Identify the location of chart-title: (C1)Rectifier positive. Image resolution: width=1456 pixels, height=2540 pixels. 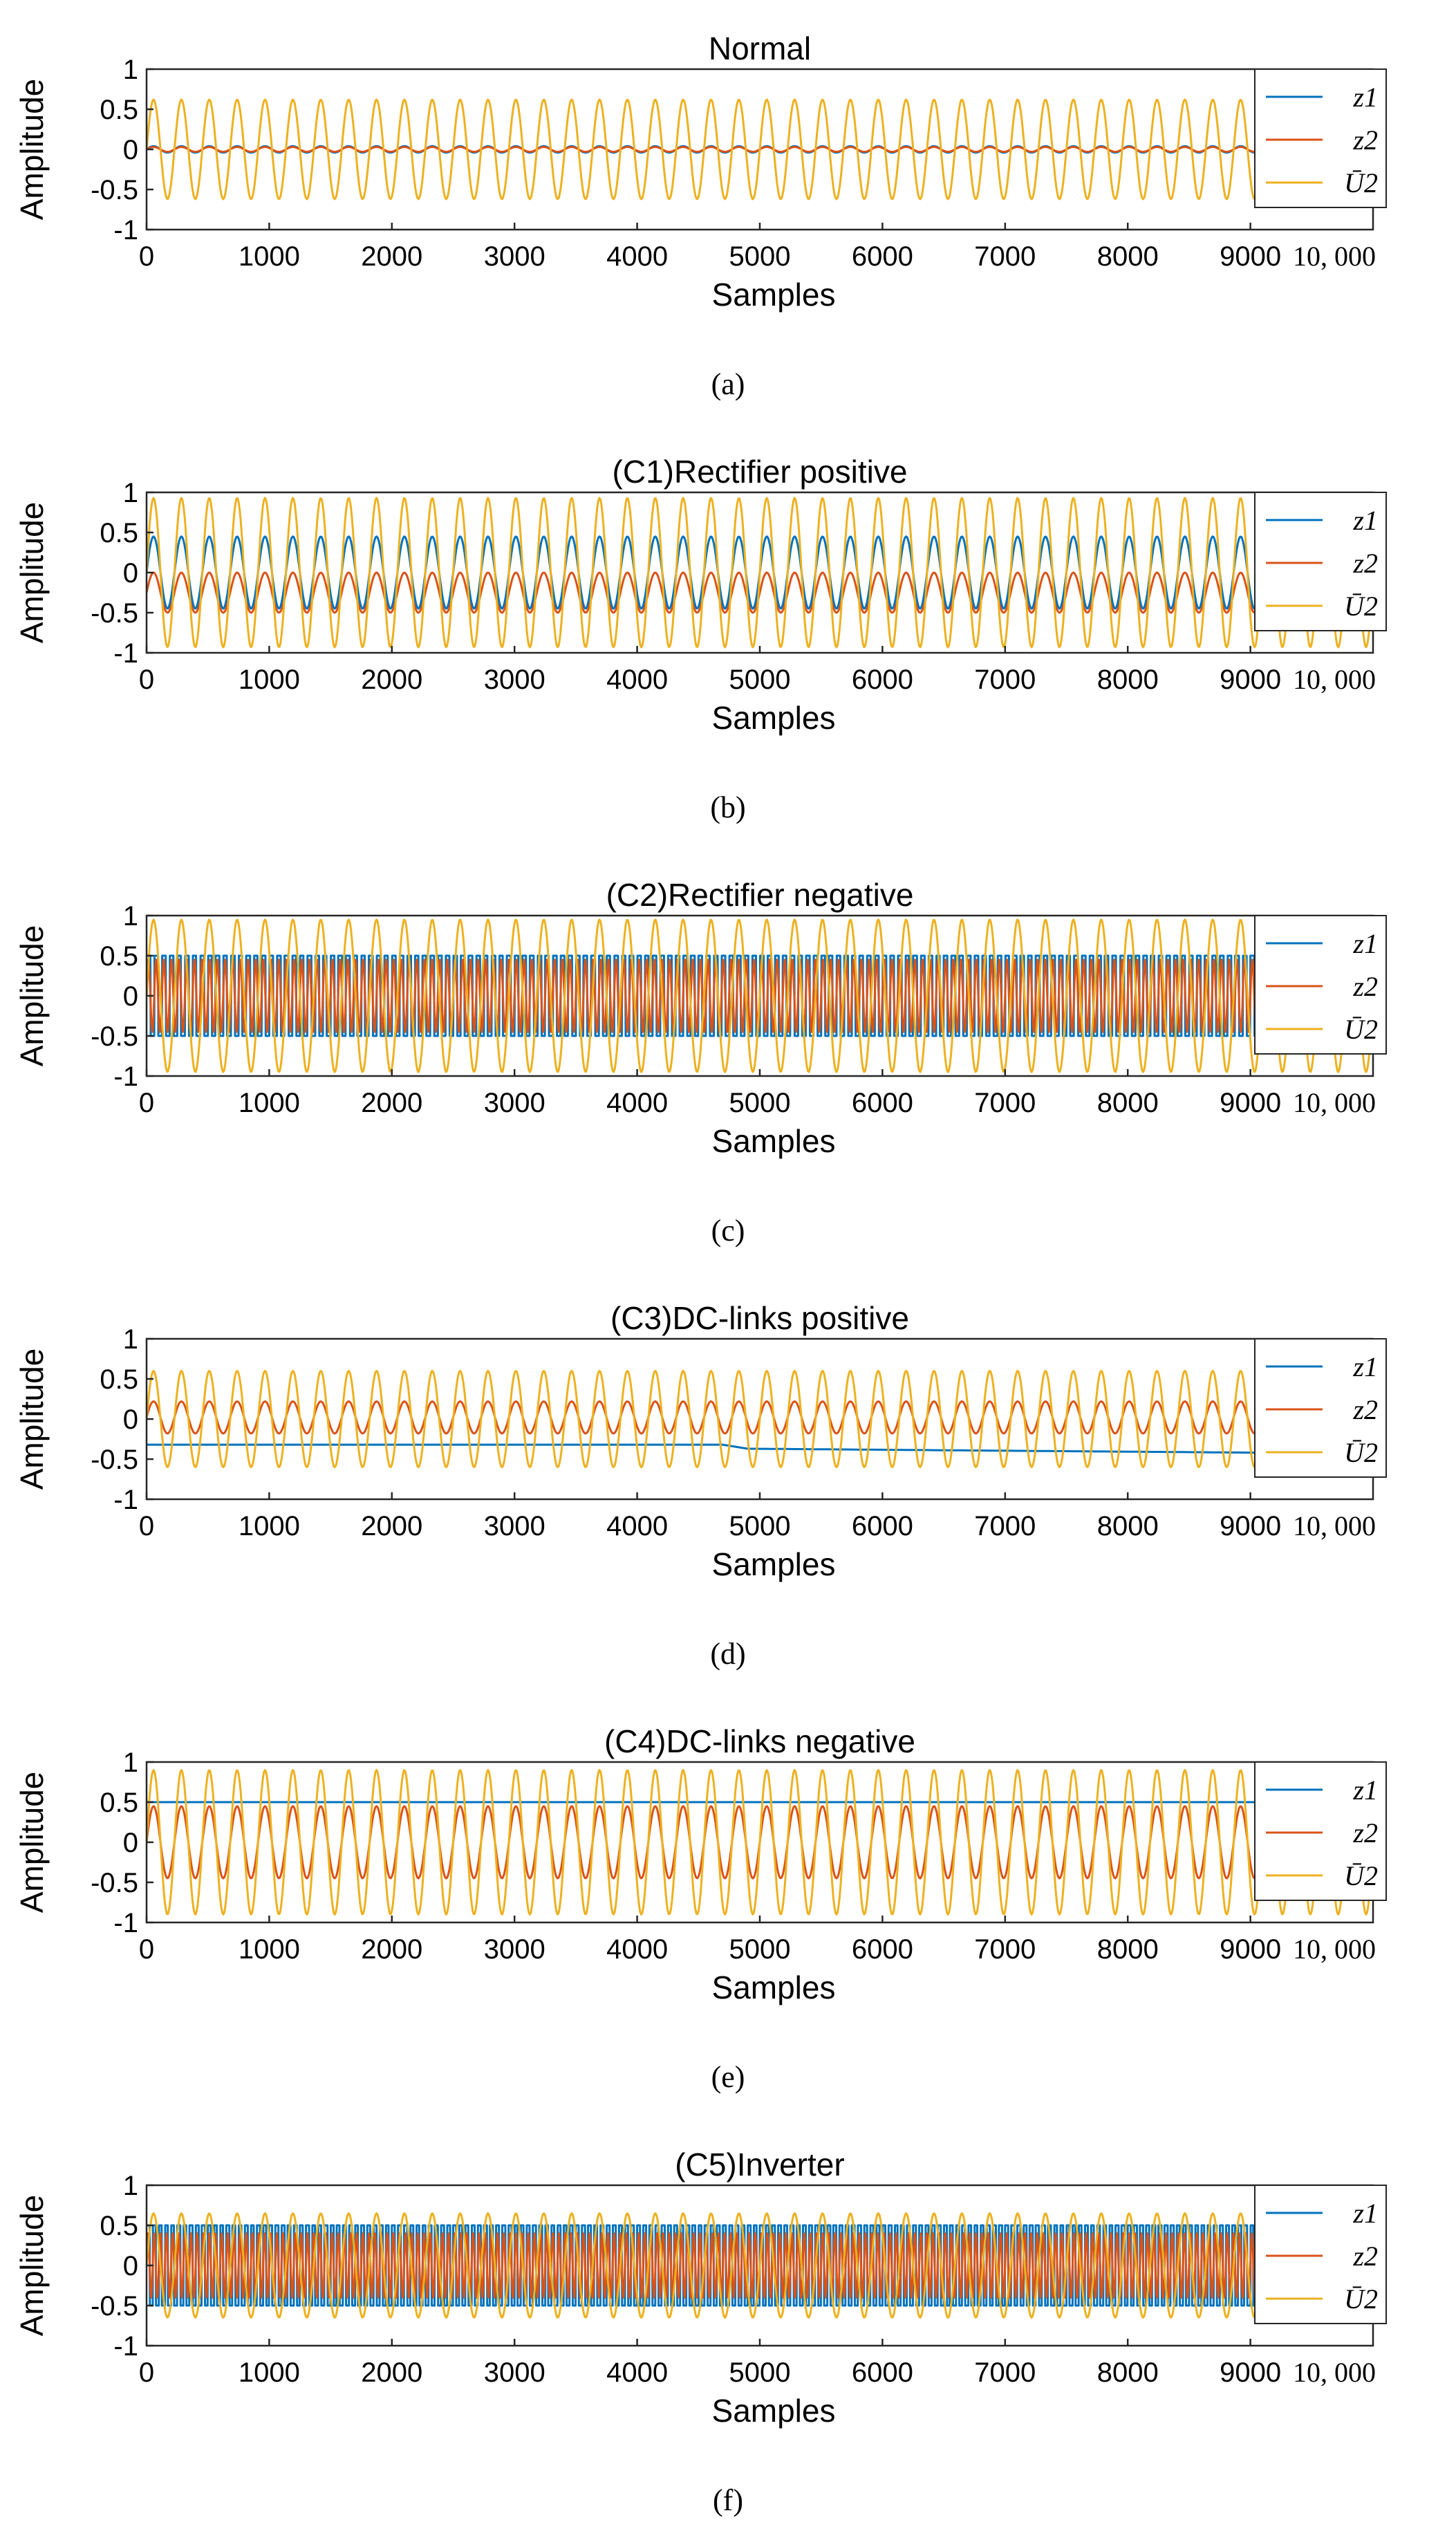
(760, 472).